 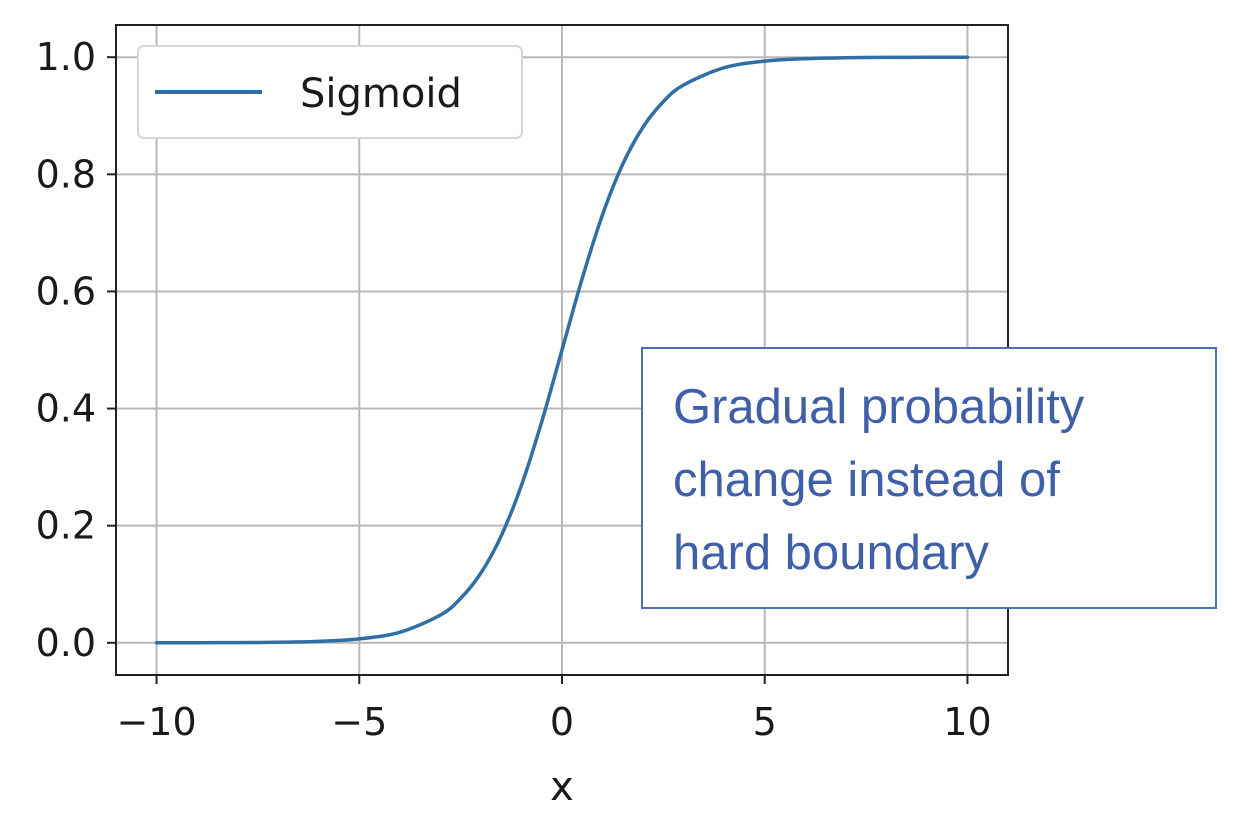 I want to click on x-axis-label: x, so click(x=562, y=787).